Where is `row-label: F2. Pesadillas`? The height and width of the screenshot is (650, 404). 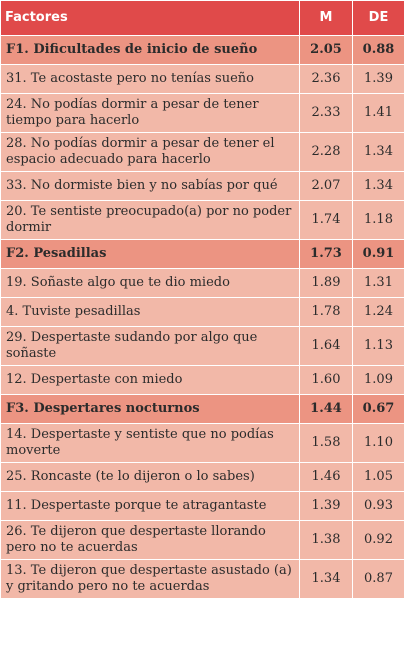
row-label: F2. Pesadillas is located at coordinates (150, 254).